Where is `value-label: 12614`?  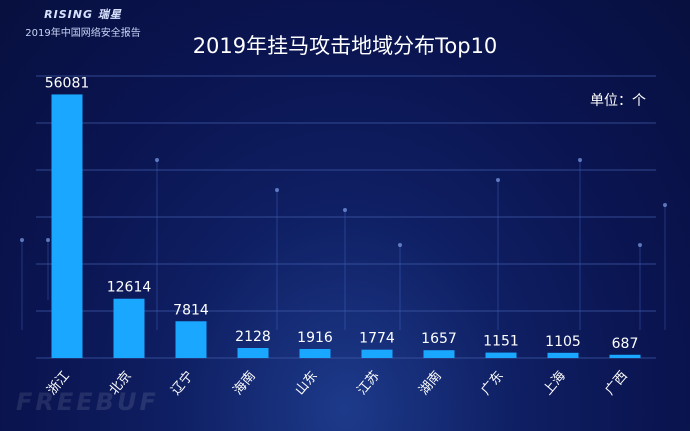
value-label: 12614 is located at coordinates (129, 288).